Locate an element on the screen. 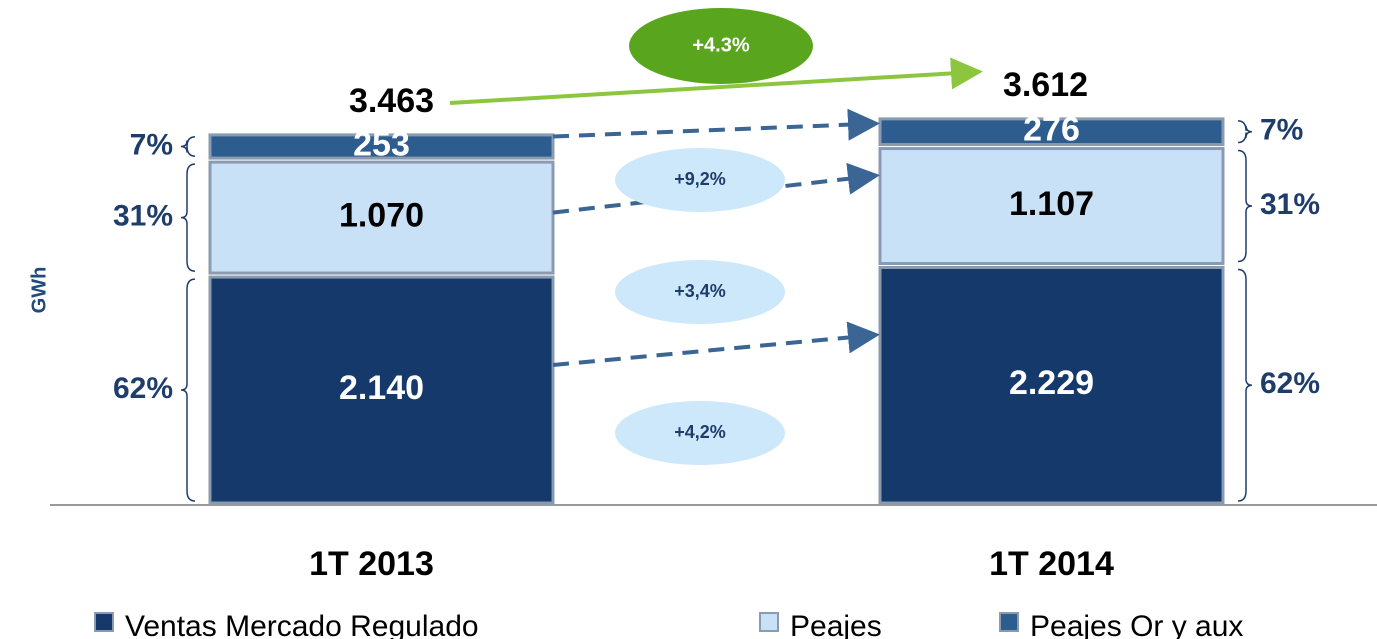 This screenshot has height=639, width=1377. total-label: 3.612 is located at coordinates (1045, 85).